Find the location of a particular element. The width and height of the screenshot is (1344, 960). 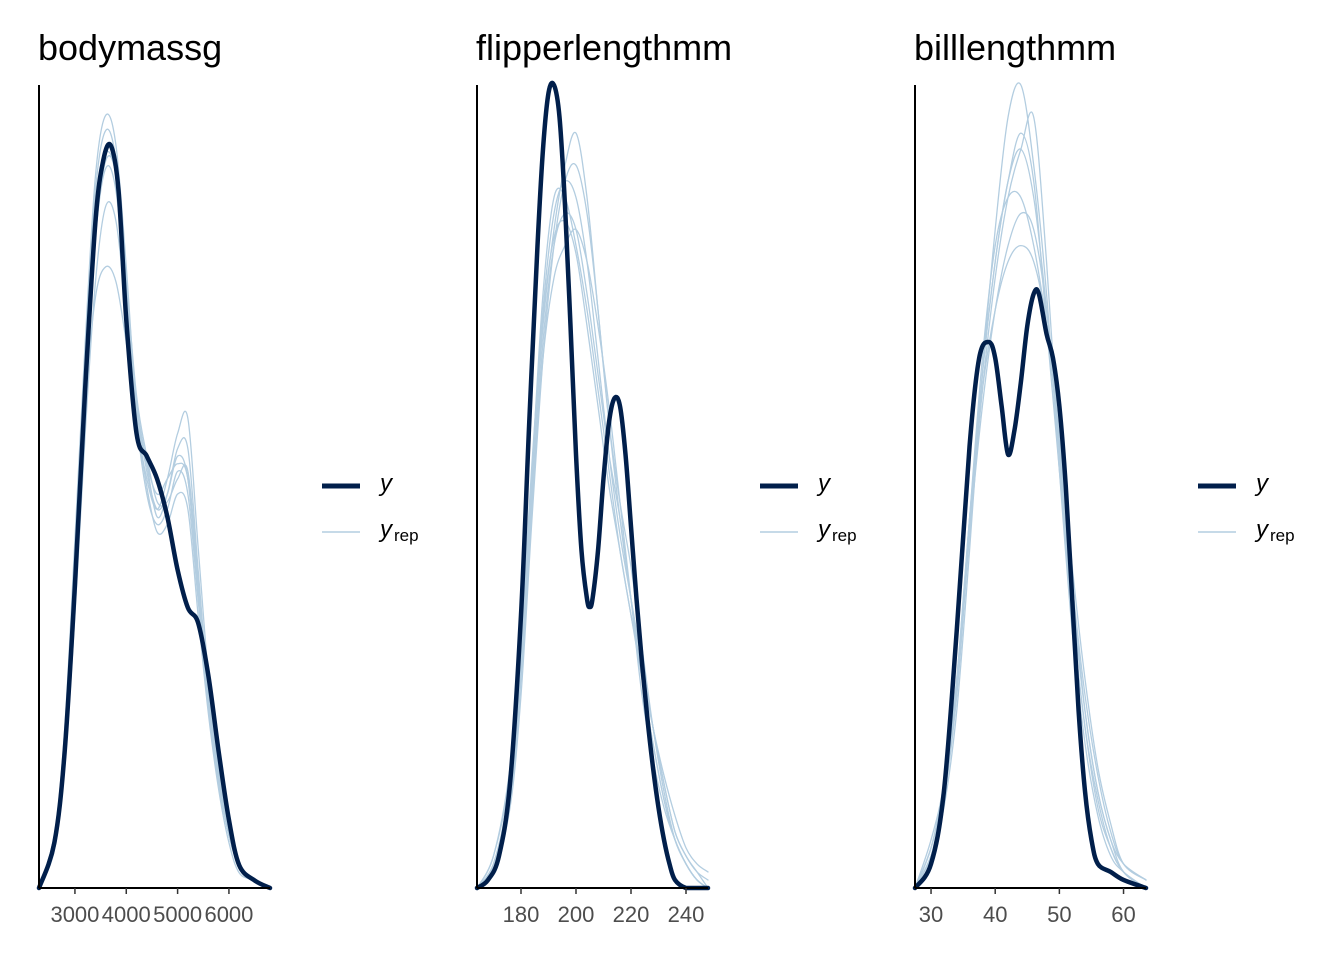

panel-title: flipperlengthmm is located at coordinates (604, 47).